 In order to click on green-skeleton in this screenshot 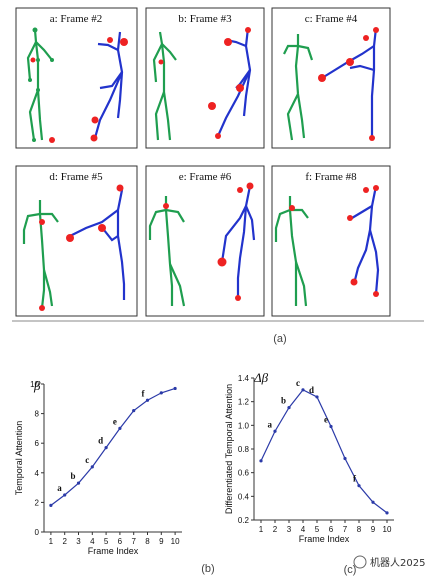, I will do `click(39, 85)`.